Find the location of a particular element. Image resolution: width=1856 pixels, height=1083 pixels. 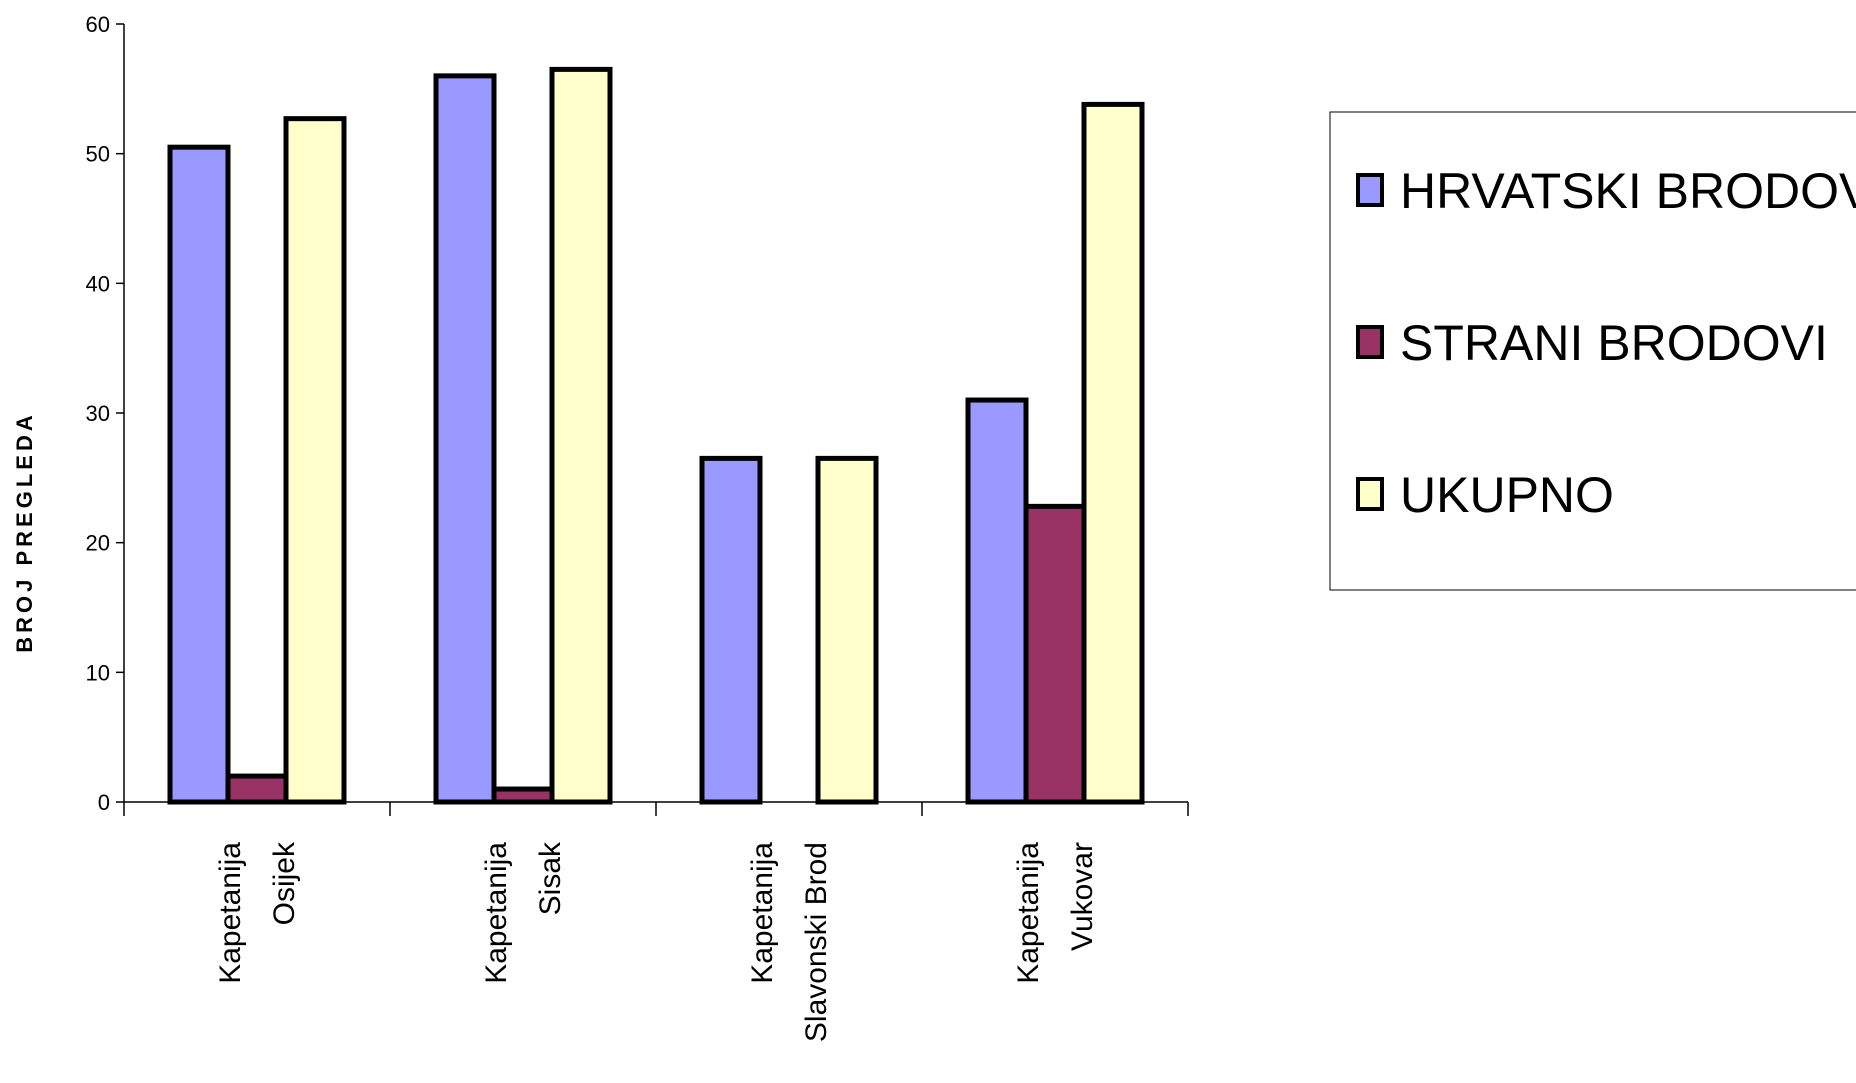

y-tick-label: 50 is located at coordinates (98, 154).